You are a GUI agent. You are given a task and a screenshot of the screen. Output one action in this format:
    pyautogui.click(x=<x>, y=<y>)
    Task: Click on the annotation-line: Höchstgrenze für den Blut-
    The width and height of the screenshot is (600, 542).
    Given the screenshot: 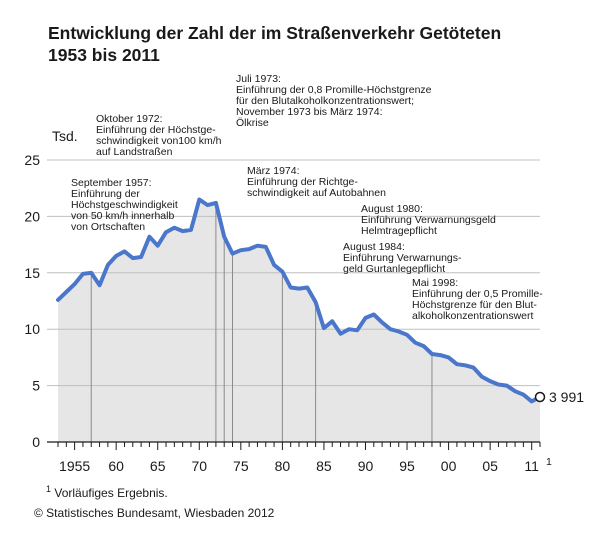 What is the action you would take?
    pyautogui.click(x=474, y=305)
    